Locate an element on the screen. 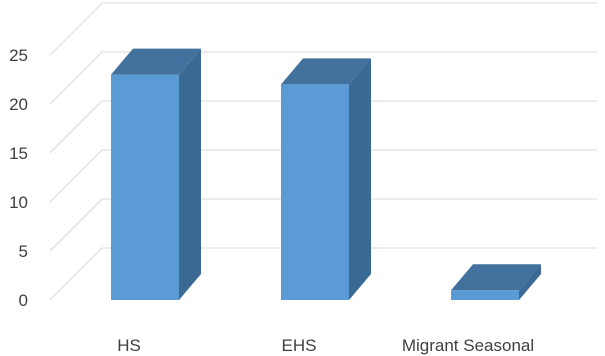 This screenshot has height=356, width=605. y-tick-label-20: 20 is located at coordinates (18, 104).